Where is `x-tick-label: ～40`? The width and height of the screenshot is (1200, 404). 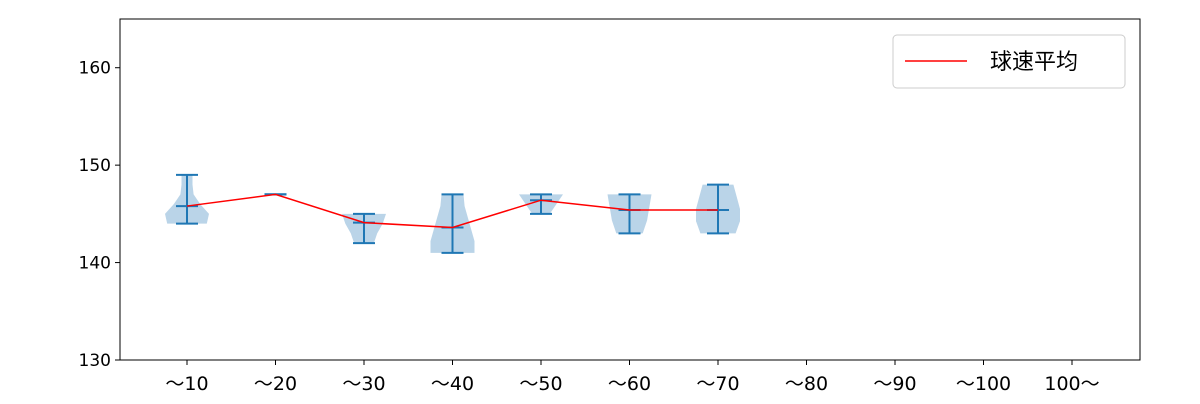
x-tick-label: ～40 is located at coordinates (452, 384).